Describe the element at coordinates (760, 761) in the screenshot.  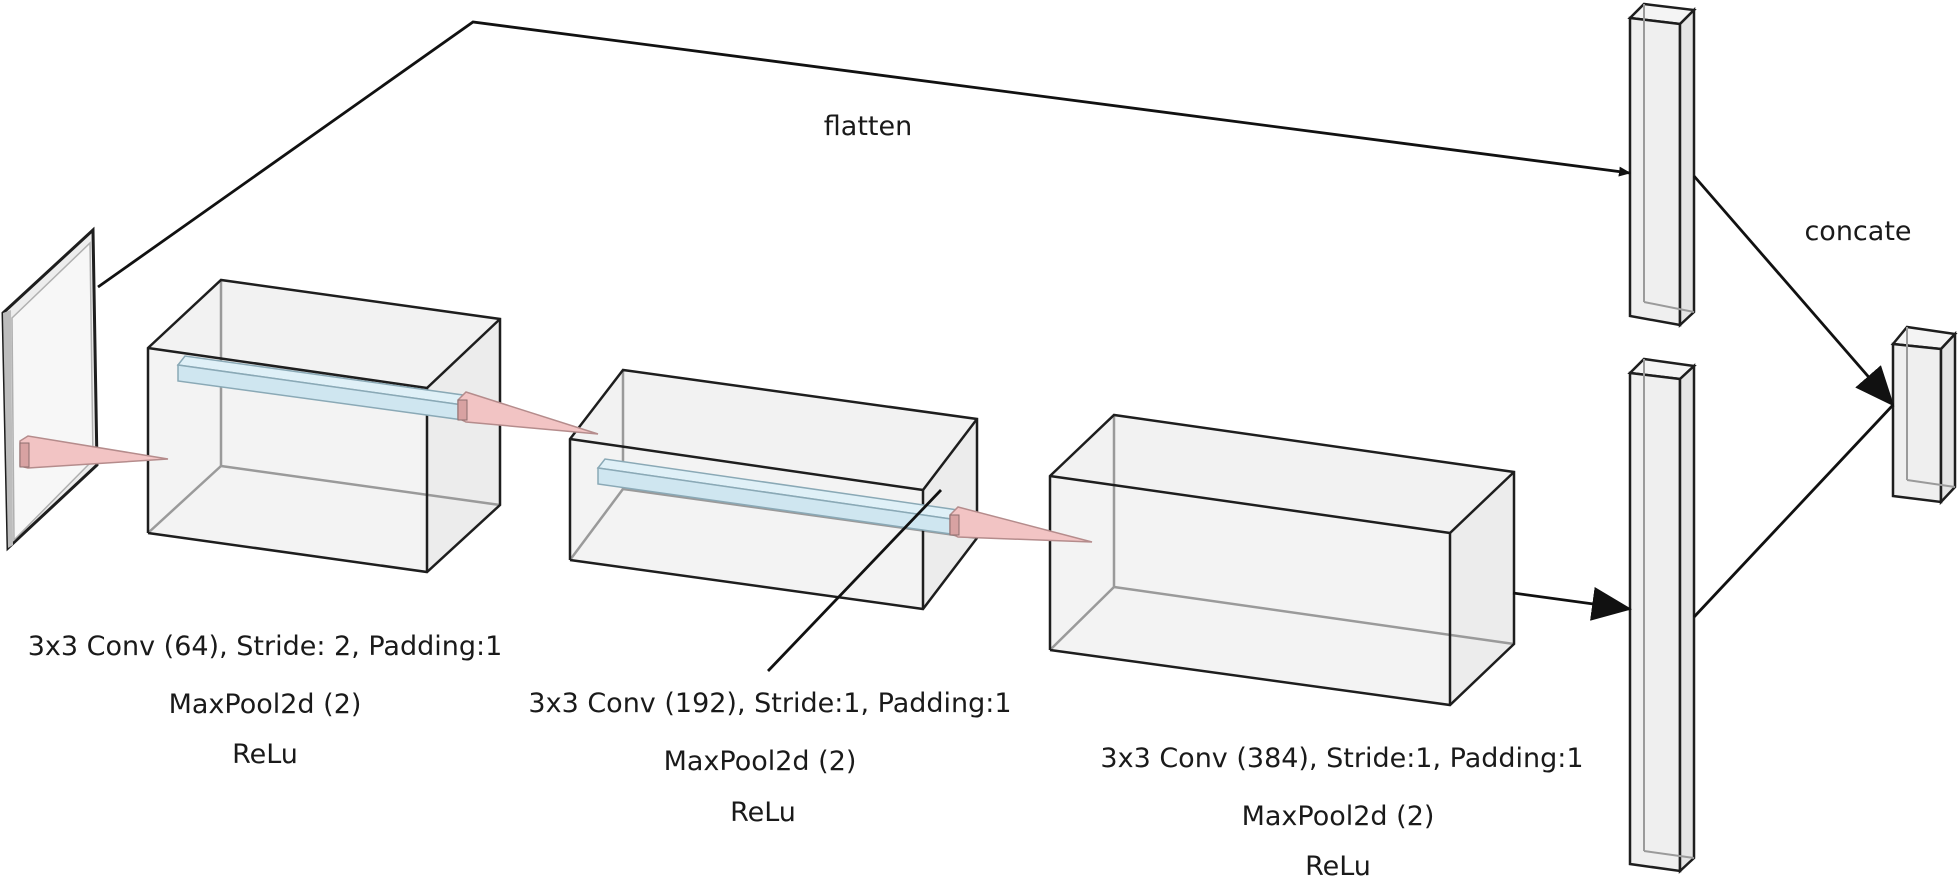
I see `layer-2-pool-label: MaxPool2d (2)` at that location.